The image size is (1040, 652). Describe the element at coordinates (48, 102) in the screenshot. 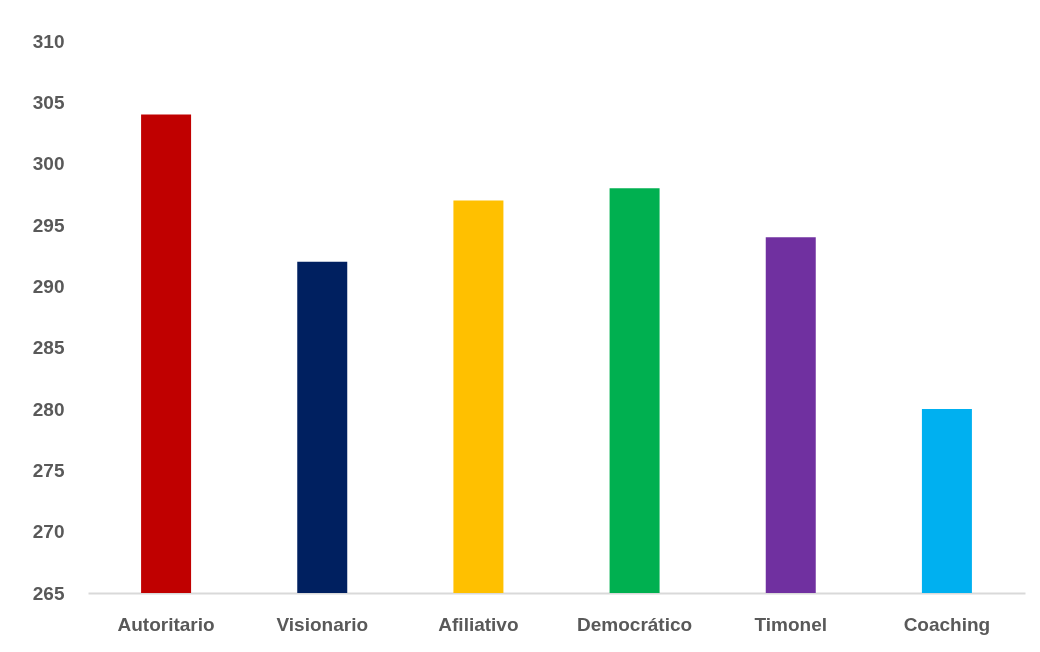

I see `y-tick-label: 305` at that location.